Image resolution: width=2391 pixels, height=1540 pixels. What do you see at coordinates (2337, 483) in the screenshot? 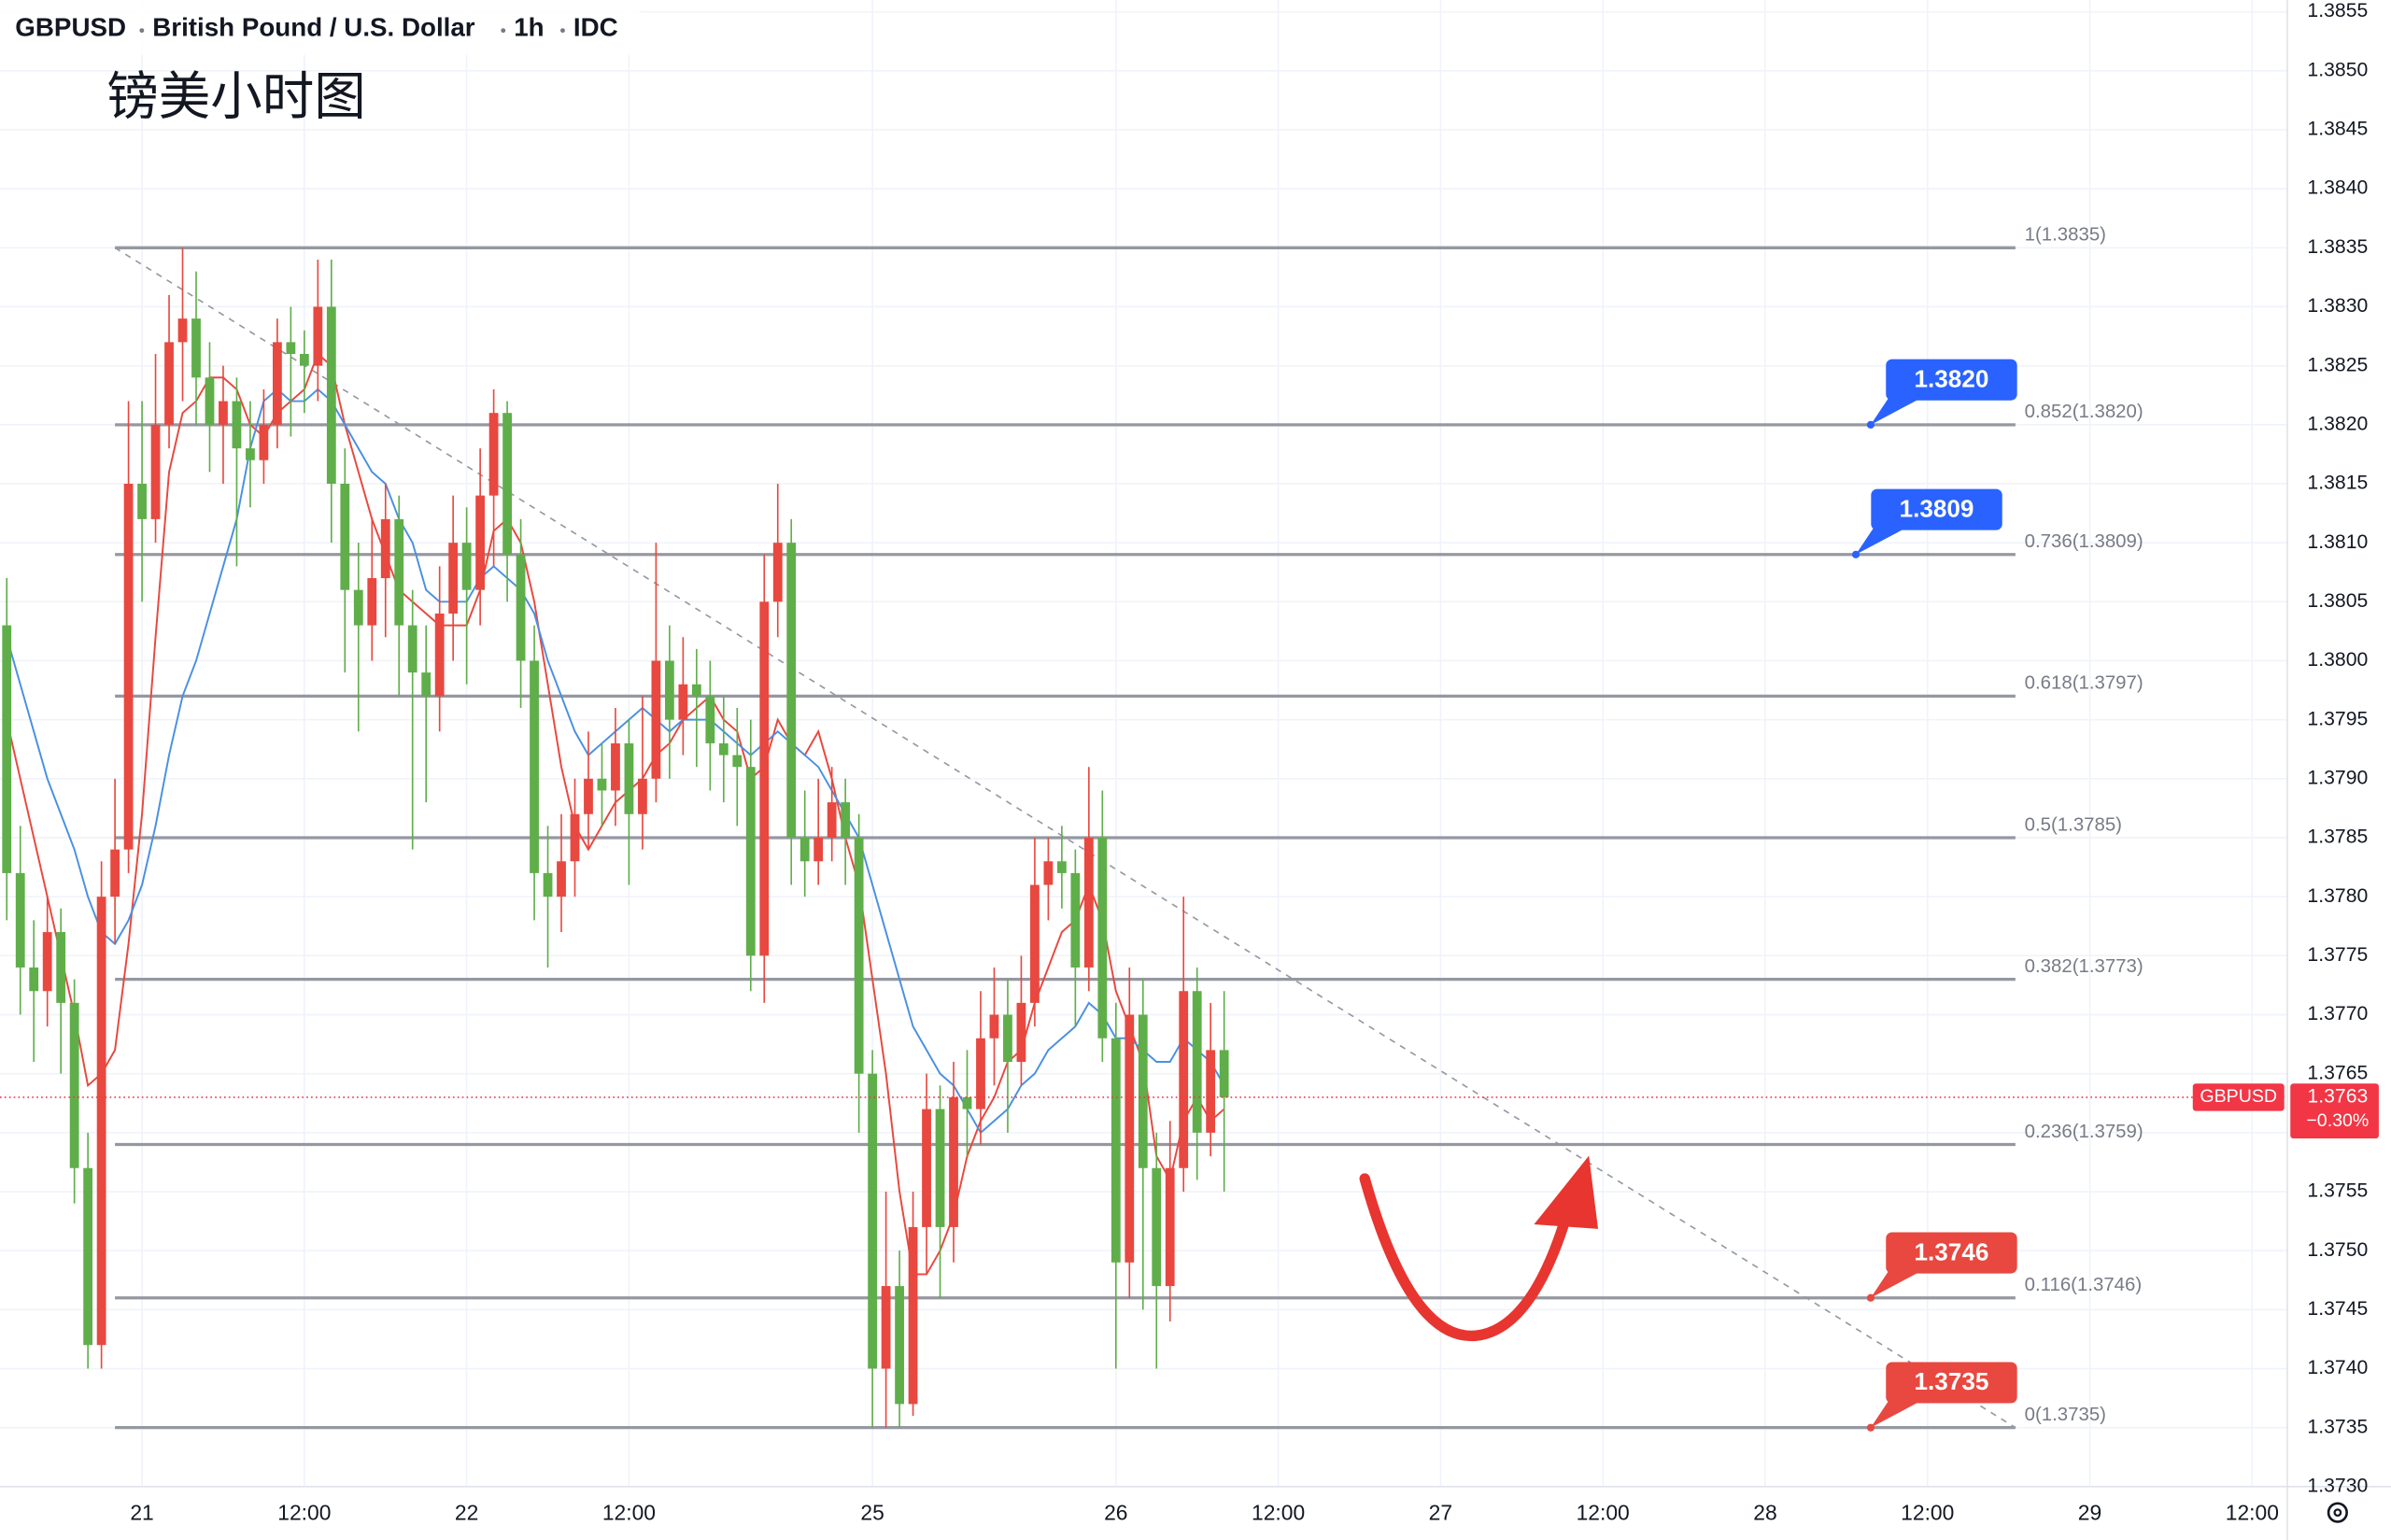
I see `y-tick-label: 1.3815` at bounding box center [2337, 483].